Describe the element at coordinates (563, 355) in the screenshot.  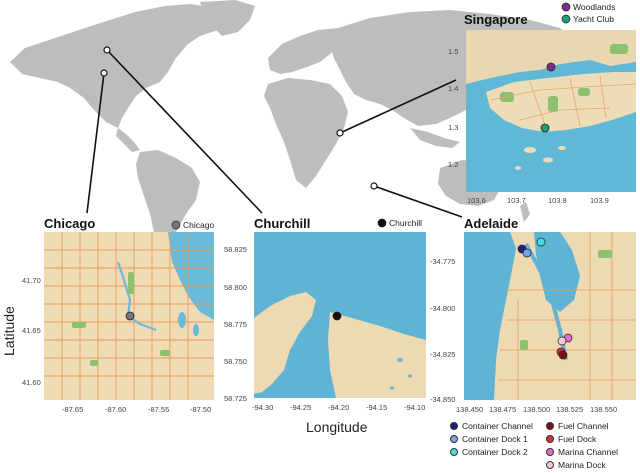
I see `fuel-channel-marker` at that location.